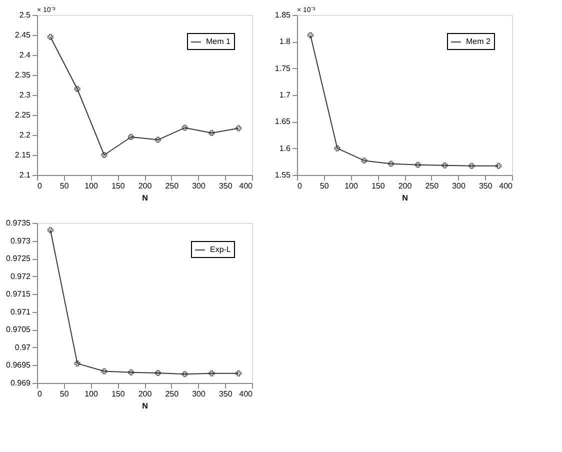 The width and height of the screenshot is (562, 452). I want to click on y-tick-label: 1.7, so click(285, 95).